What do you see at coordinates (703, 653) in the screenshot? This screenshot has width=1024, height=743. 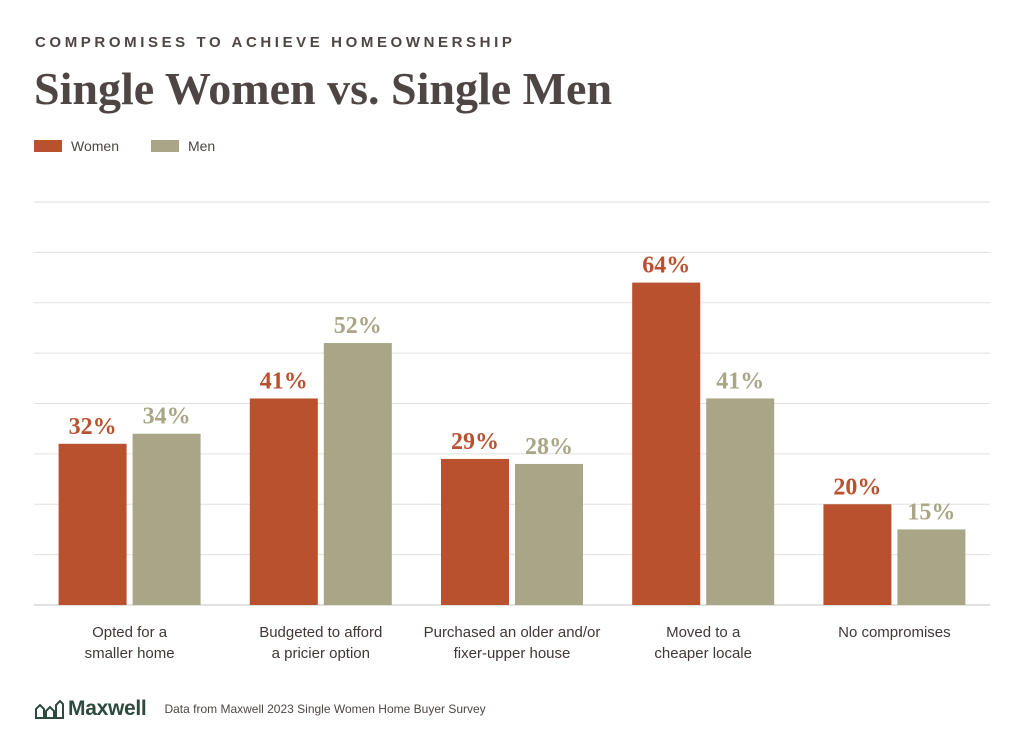 I see `category-label: cheaper locale` at bounding box center [703, 653].